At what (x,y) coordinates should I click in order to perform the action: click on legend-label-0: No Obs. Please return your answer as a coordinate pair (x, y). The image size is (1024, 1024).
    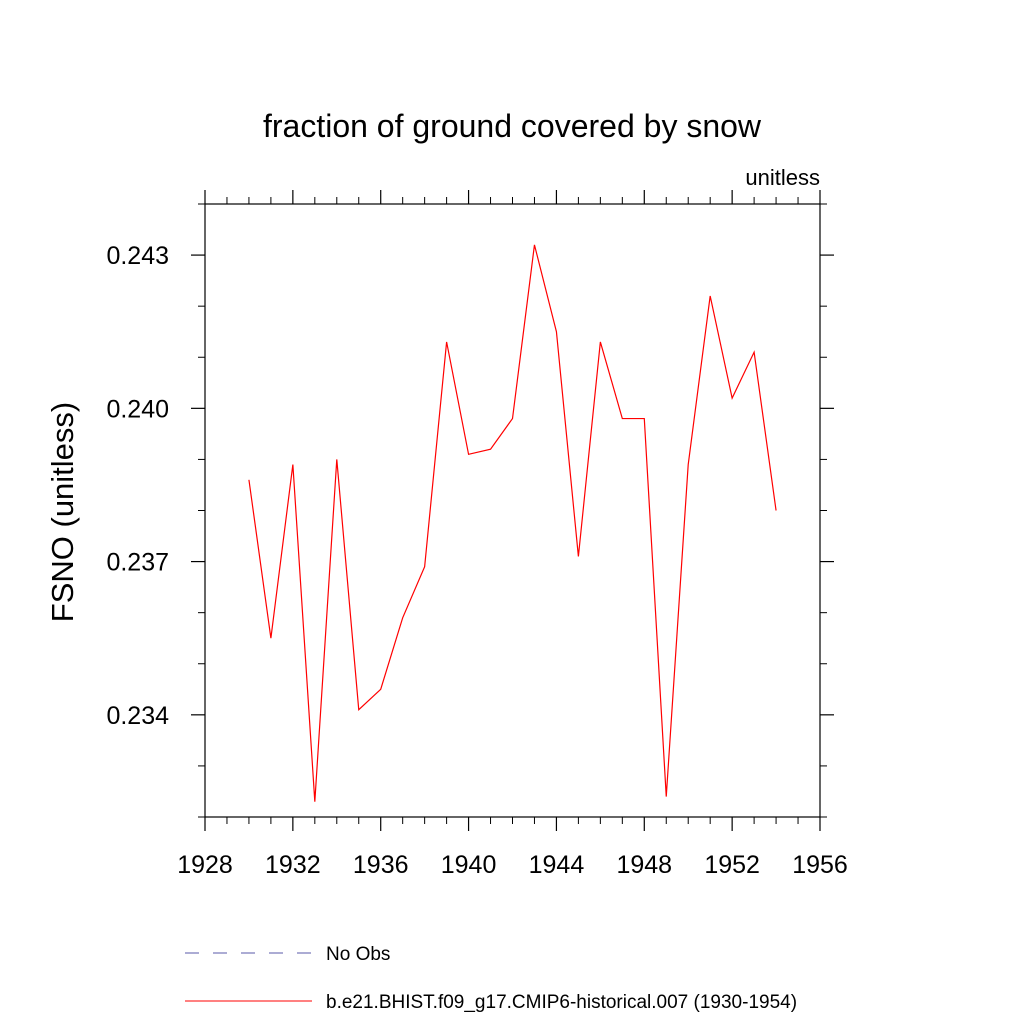
    Looking at the image, I should click on (358, 954).